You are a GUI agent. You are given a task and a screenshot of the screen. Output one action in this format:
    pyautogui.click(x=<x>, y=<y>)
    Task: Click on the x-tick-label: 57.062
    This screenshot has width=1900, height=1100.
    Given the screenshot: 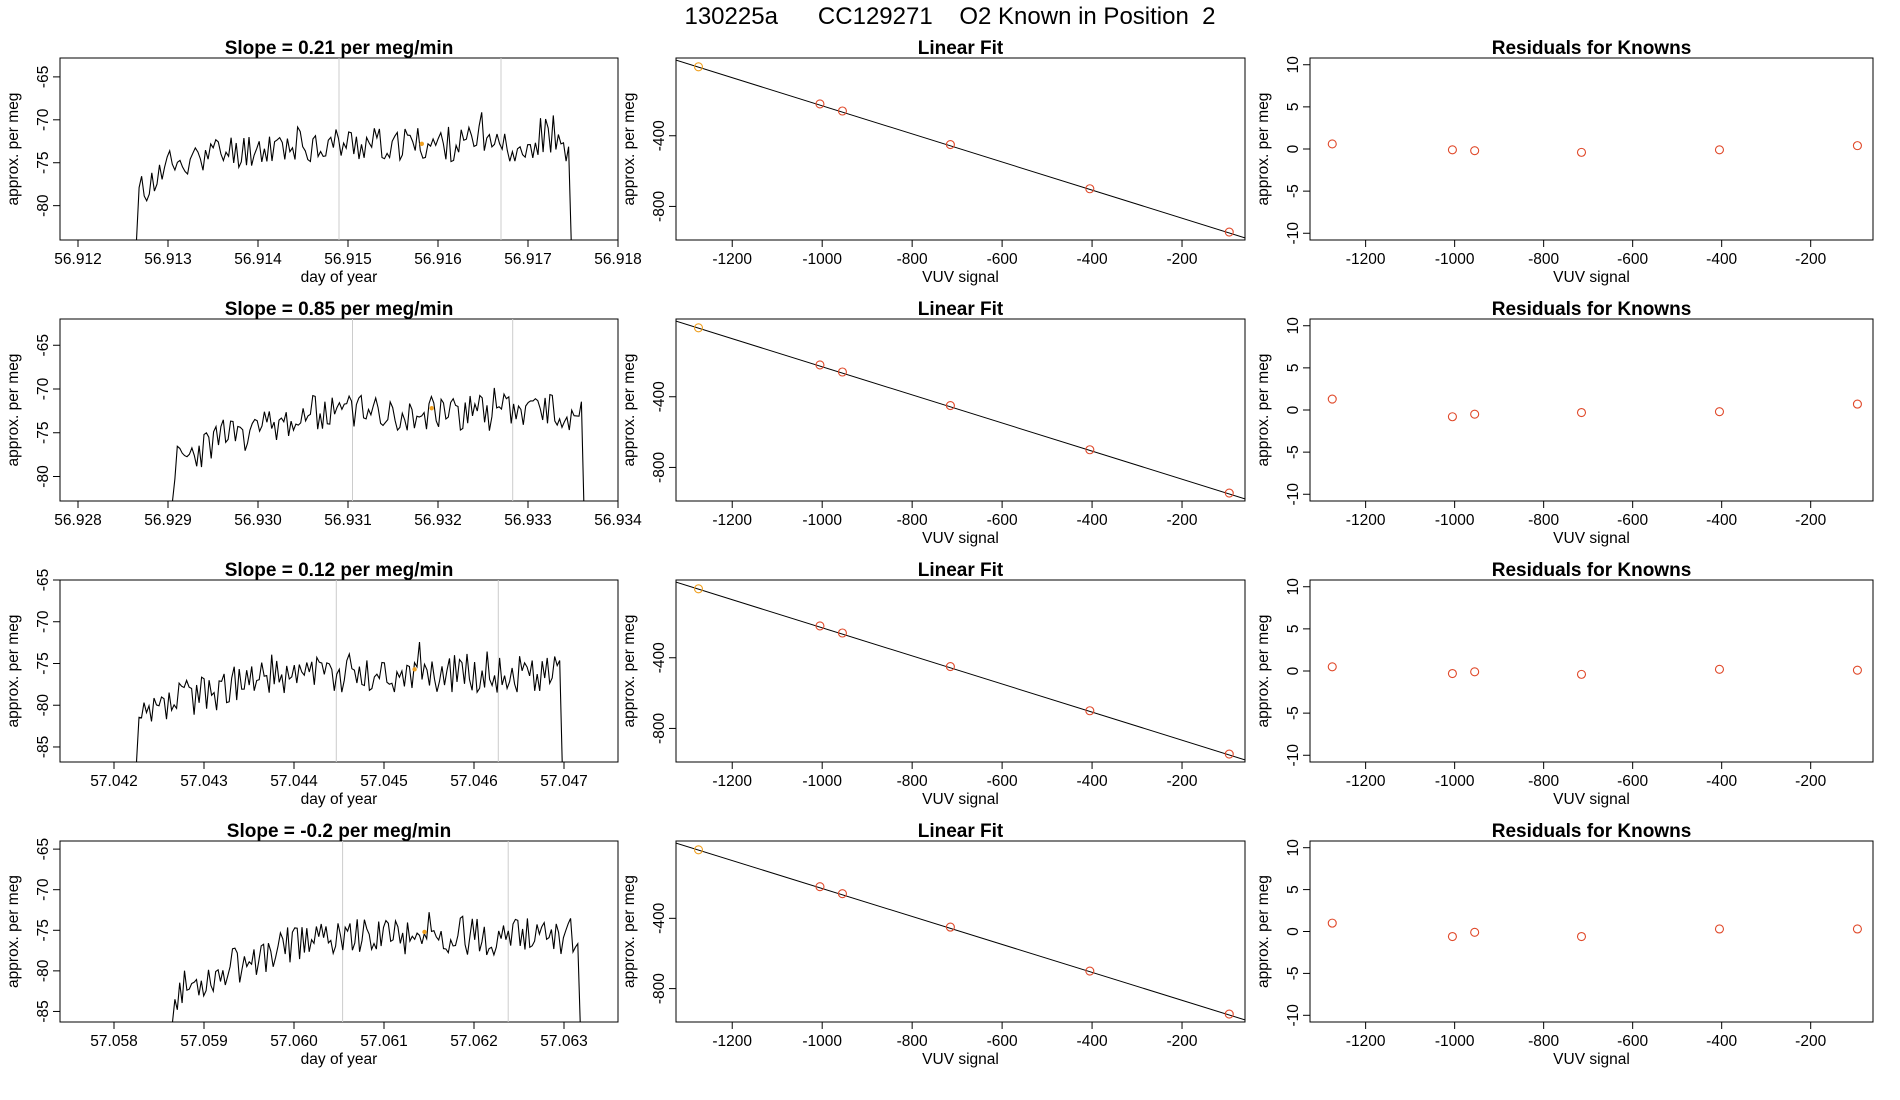 What is the action you would take?
    pyautogui.click(x=473, y=1041)
    